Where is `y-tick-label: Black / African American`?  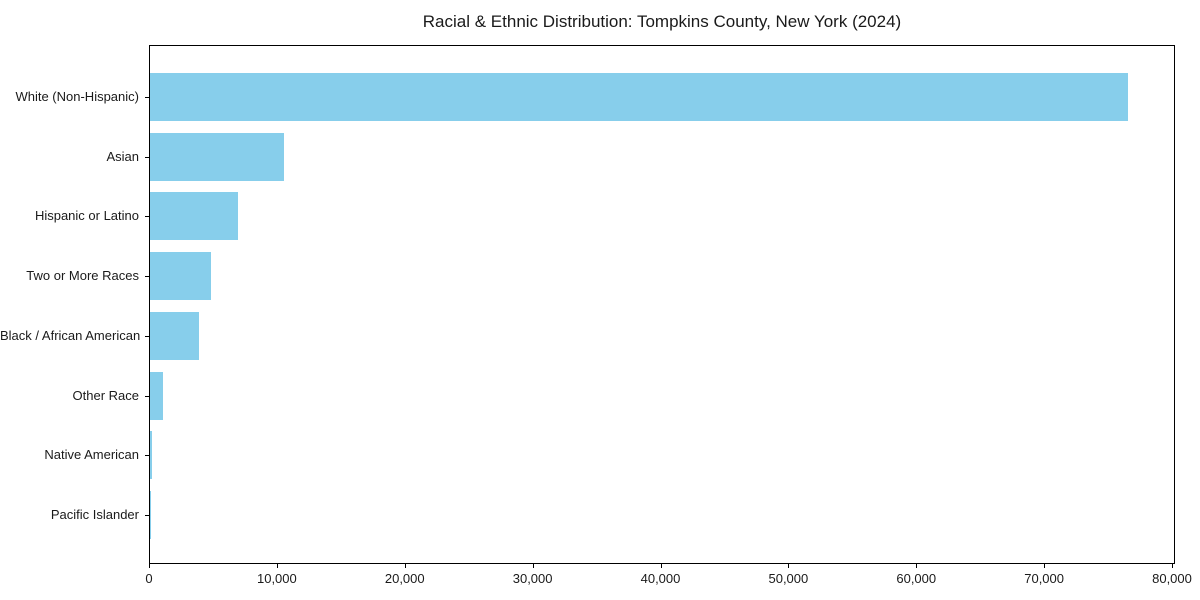
y-tick-label: Black / African American is located at coordinates (70, 335).